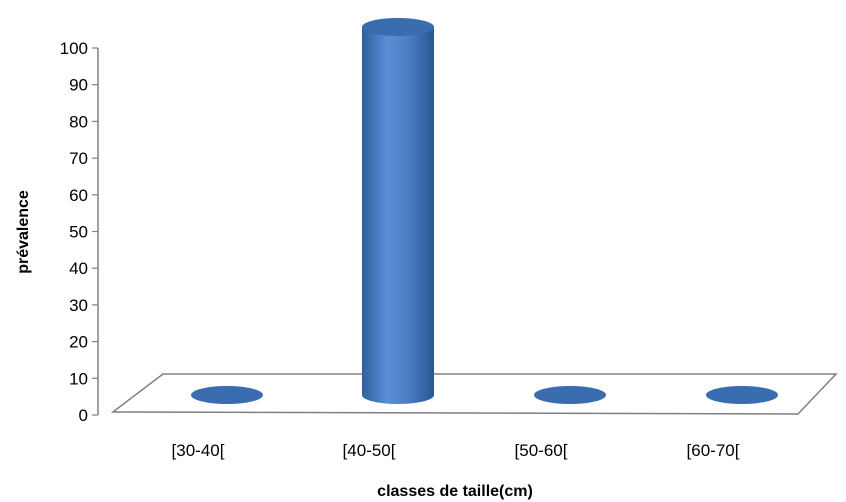 This screenshot has width=846, height=502. I want to click on y-tick-label: 10, so click(78, 378).